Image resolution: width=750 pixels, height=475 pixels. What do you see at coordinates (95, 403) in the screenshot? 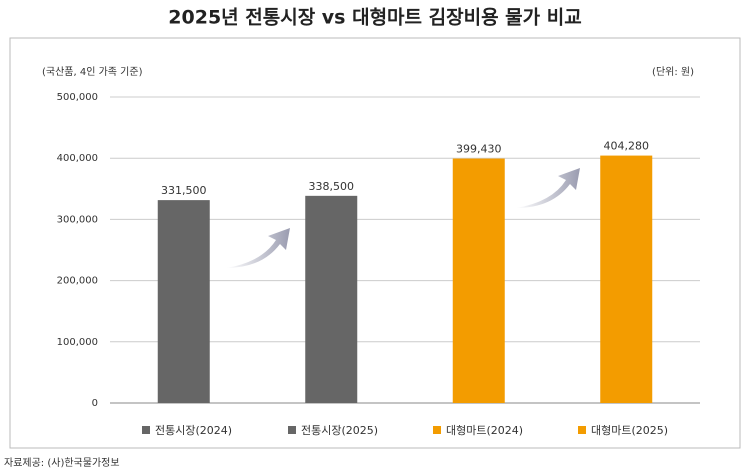
I see `y-tick-label: 0` at bounding box center [95, 403].